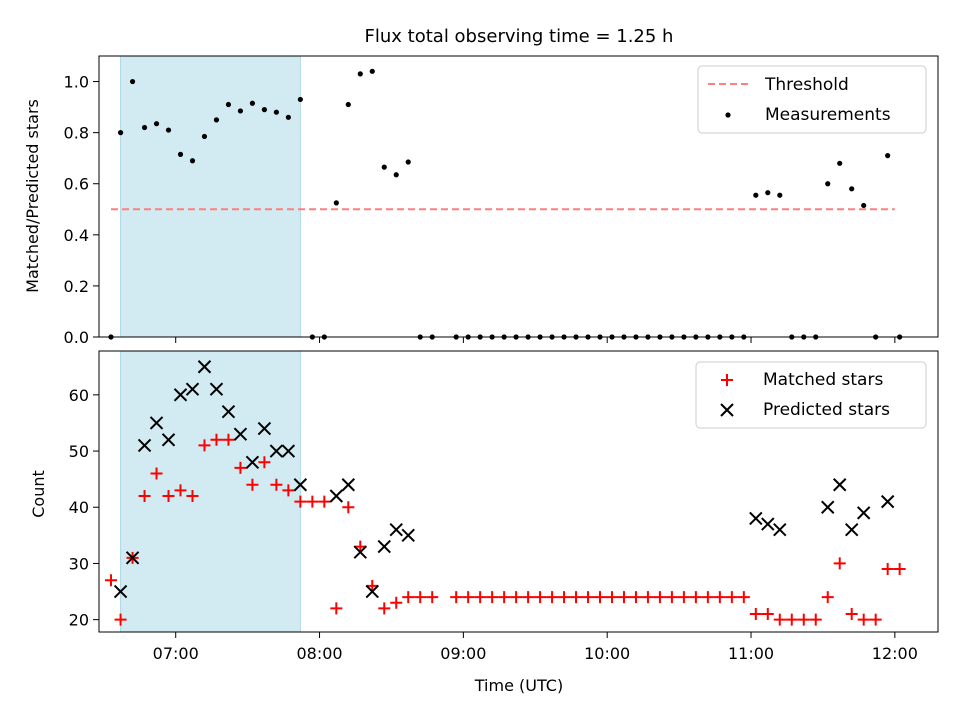  Describe the element at coordinates (728, 115) in the screenshot. I see `legend-measurements-swatch` at that location.